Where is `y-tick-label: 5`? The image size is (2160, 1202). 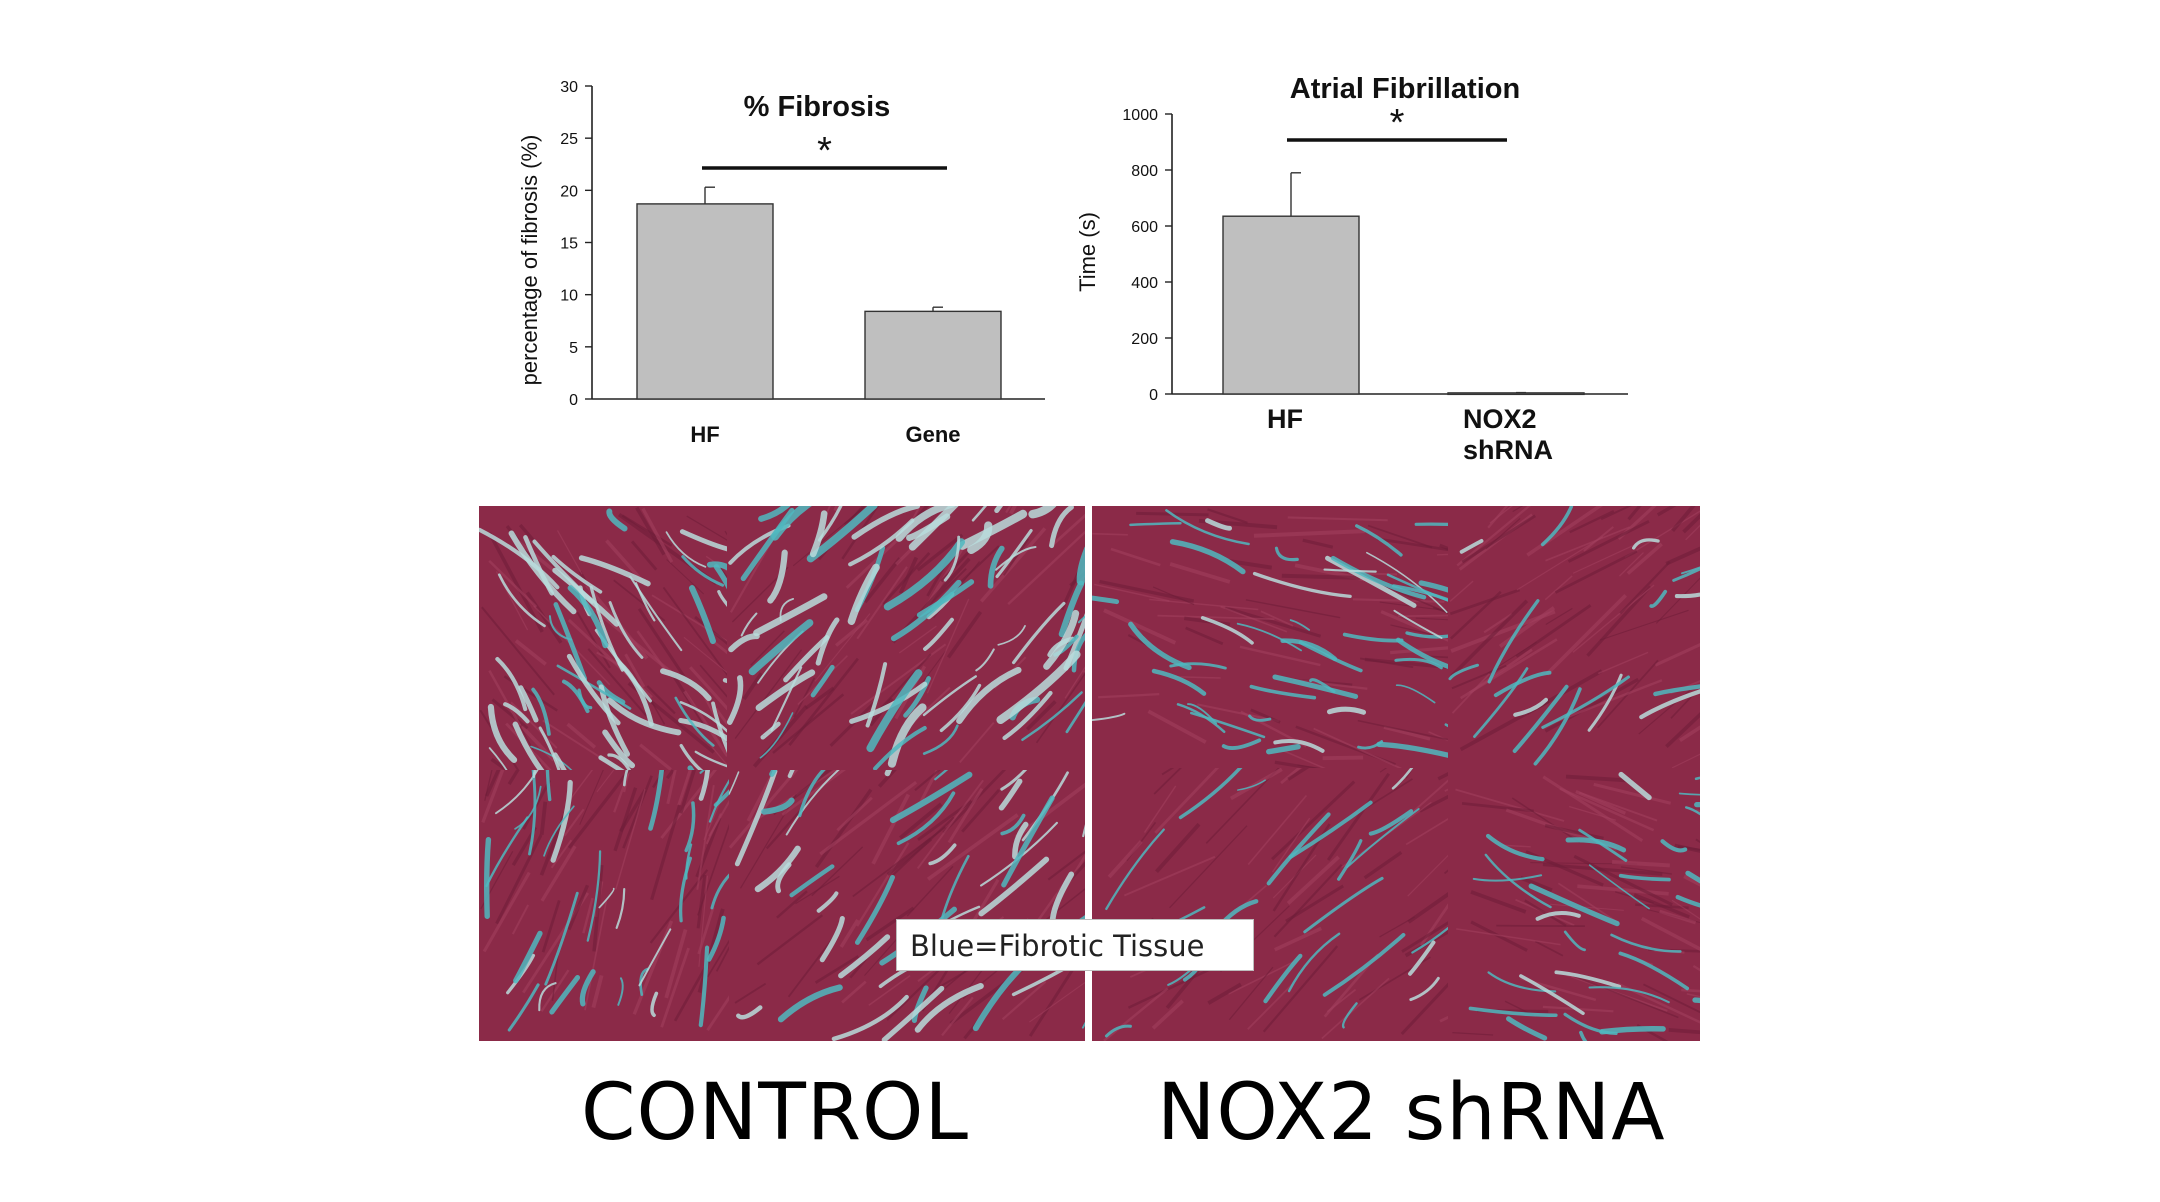 y-tick-label: 5 is located at coordinates (573, 348).